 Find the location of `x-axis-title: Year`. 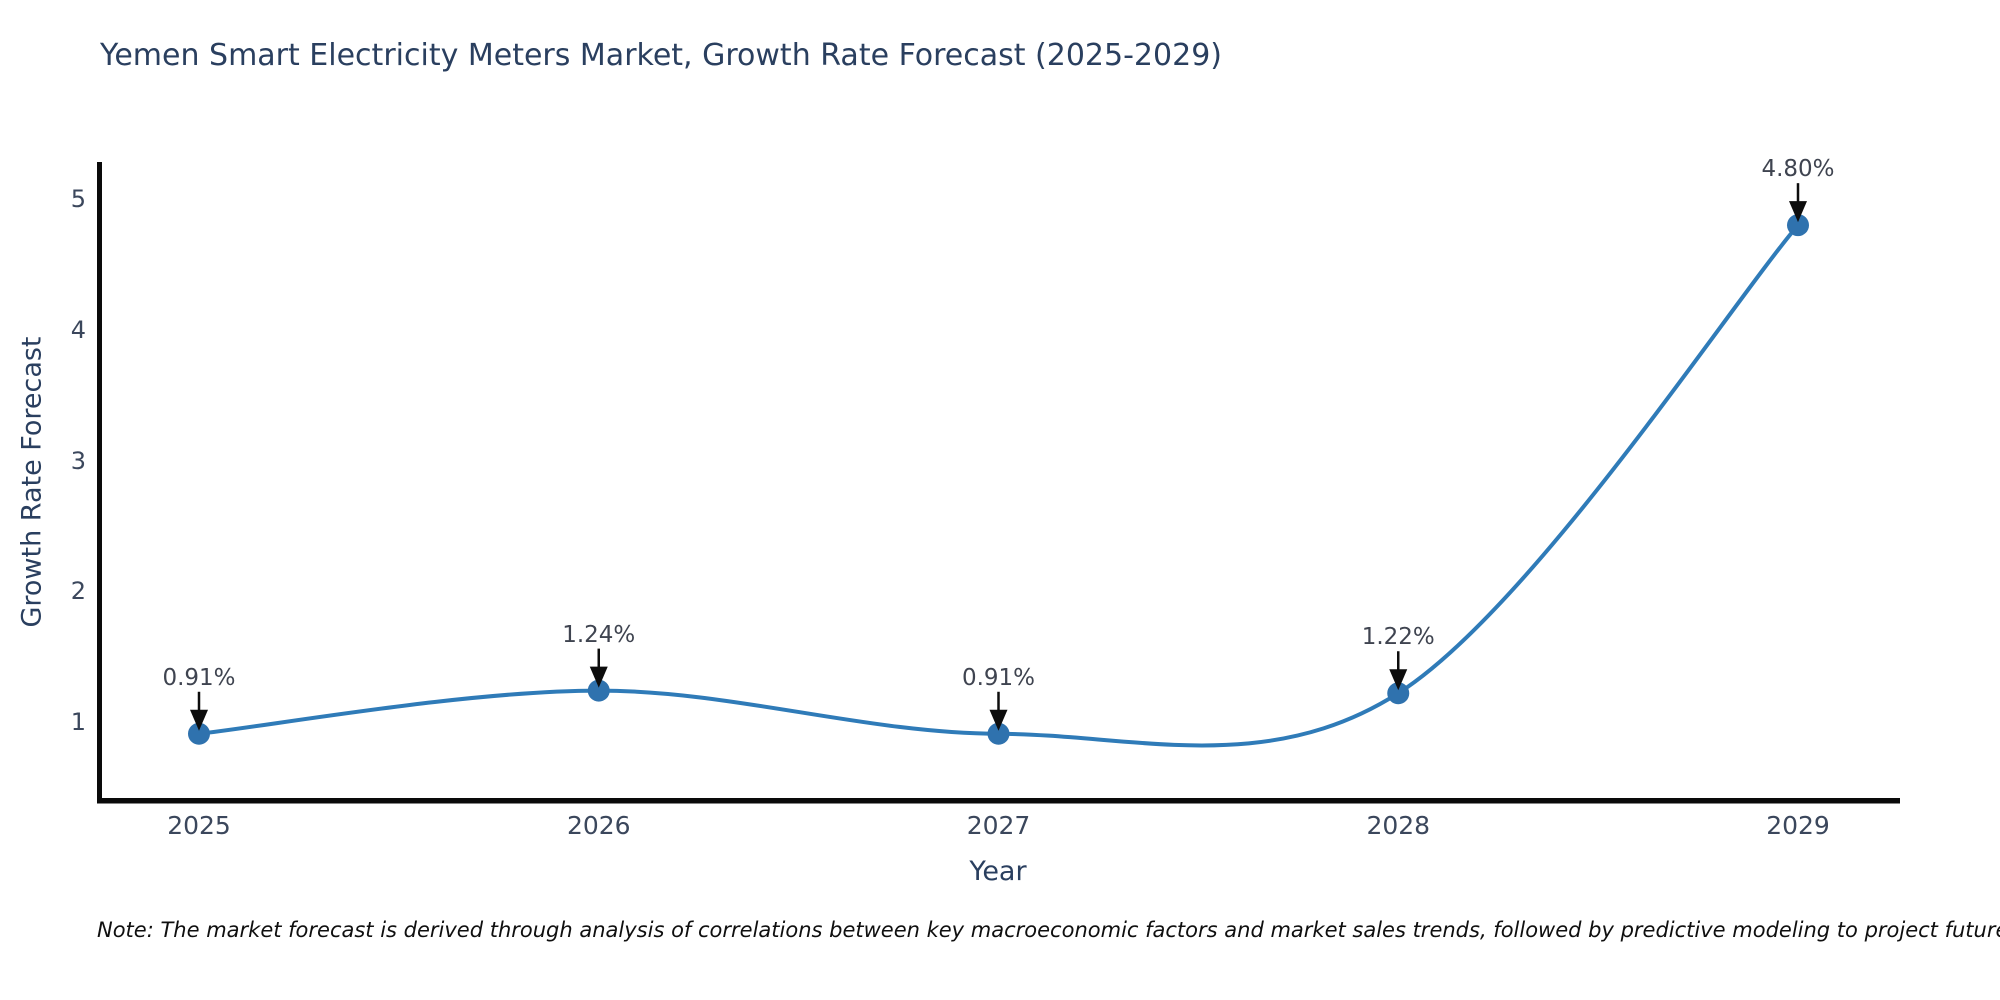

x-axis-title: Year is located at coordinates (998, 871).